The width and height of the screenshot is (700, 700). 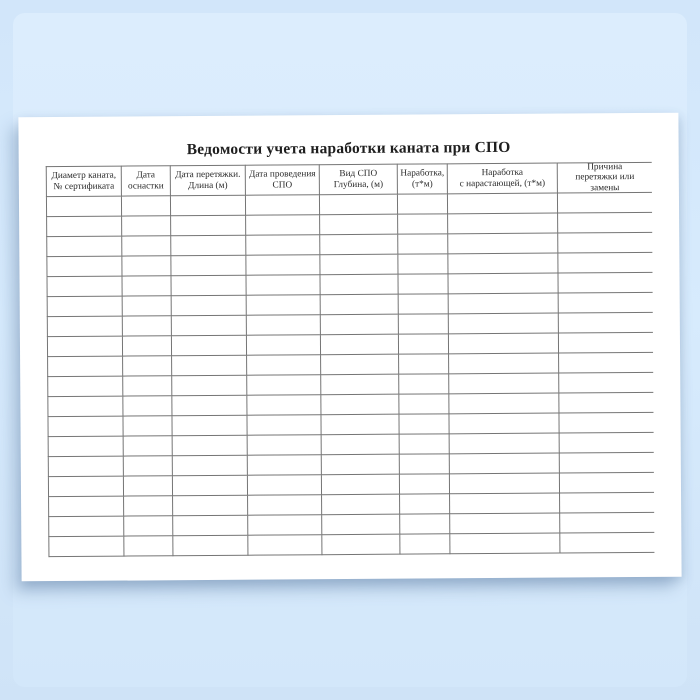 I want to click on column-header-spo-type-depth: Вид СПО Глубина, (м), so click(x=357, y=179).